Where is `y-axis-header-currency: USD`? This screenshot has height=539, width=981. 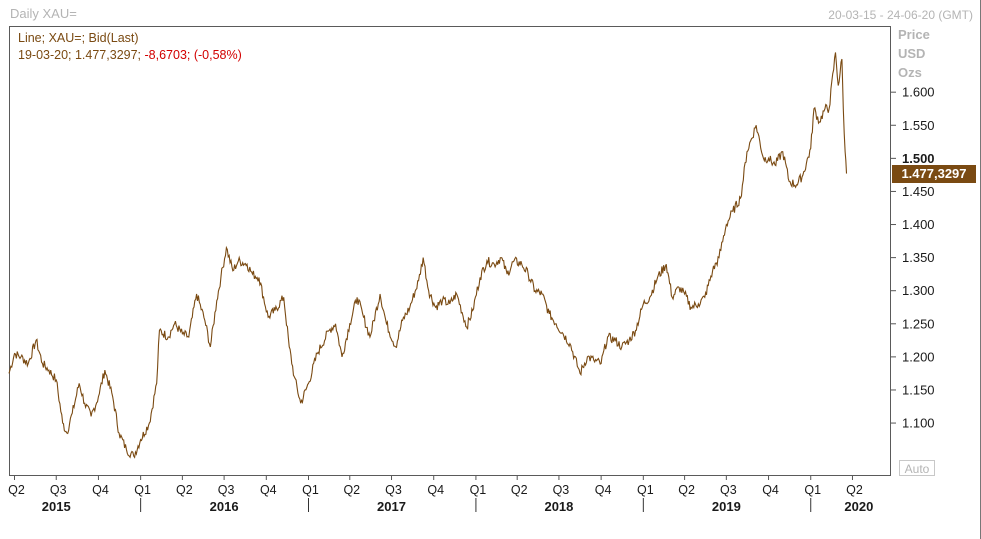
y-axis-header-currency: USD is located at coordinates (912, 53).